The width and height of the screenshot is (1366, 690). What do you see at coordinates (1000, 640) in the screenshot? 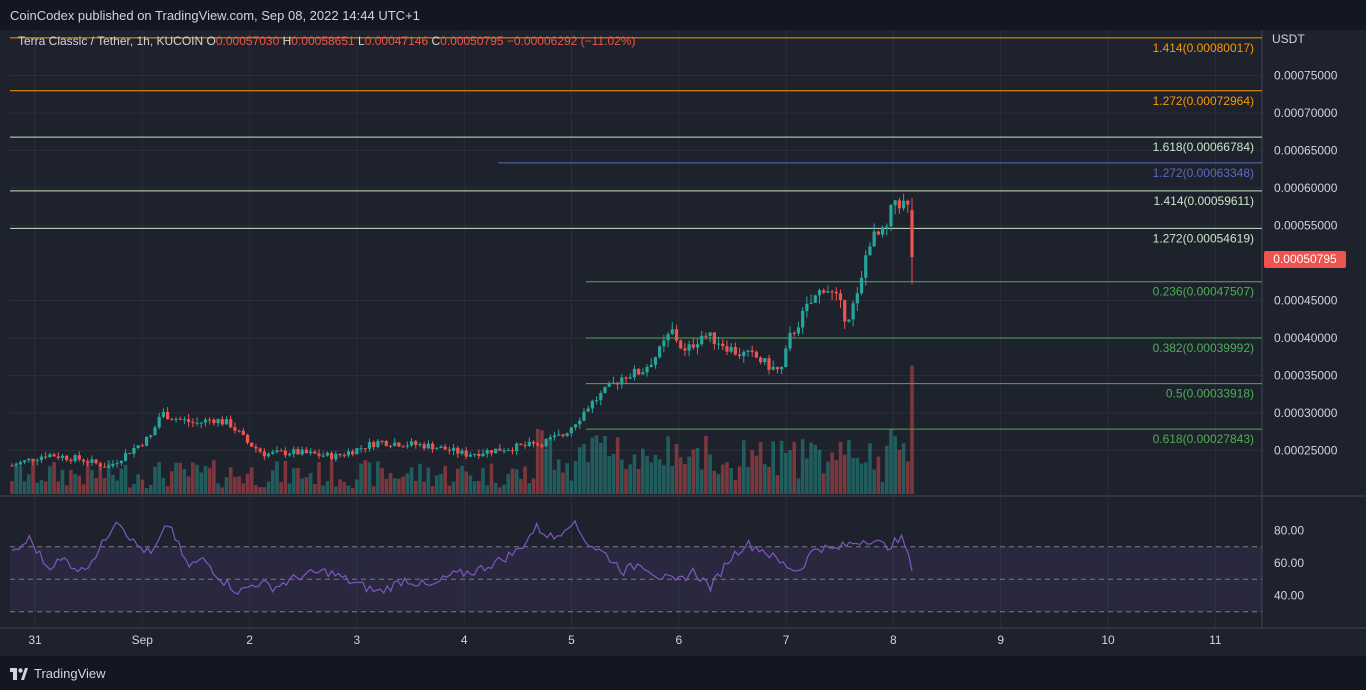
I see `time-axis-label: 9` at bounding box center [1000, 640].